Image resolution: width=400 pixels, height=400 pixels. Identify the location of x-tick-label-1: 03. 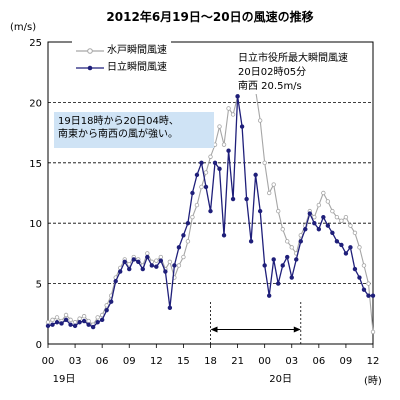
(75, 361).